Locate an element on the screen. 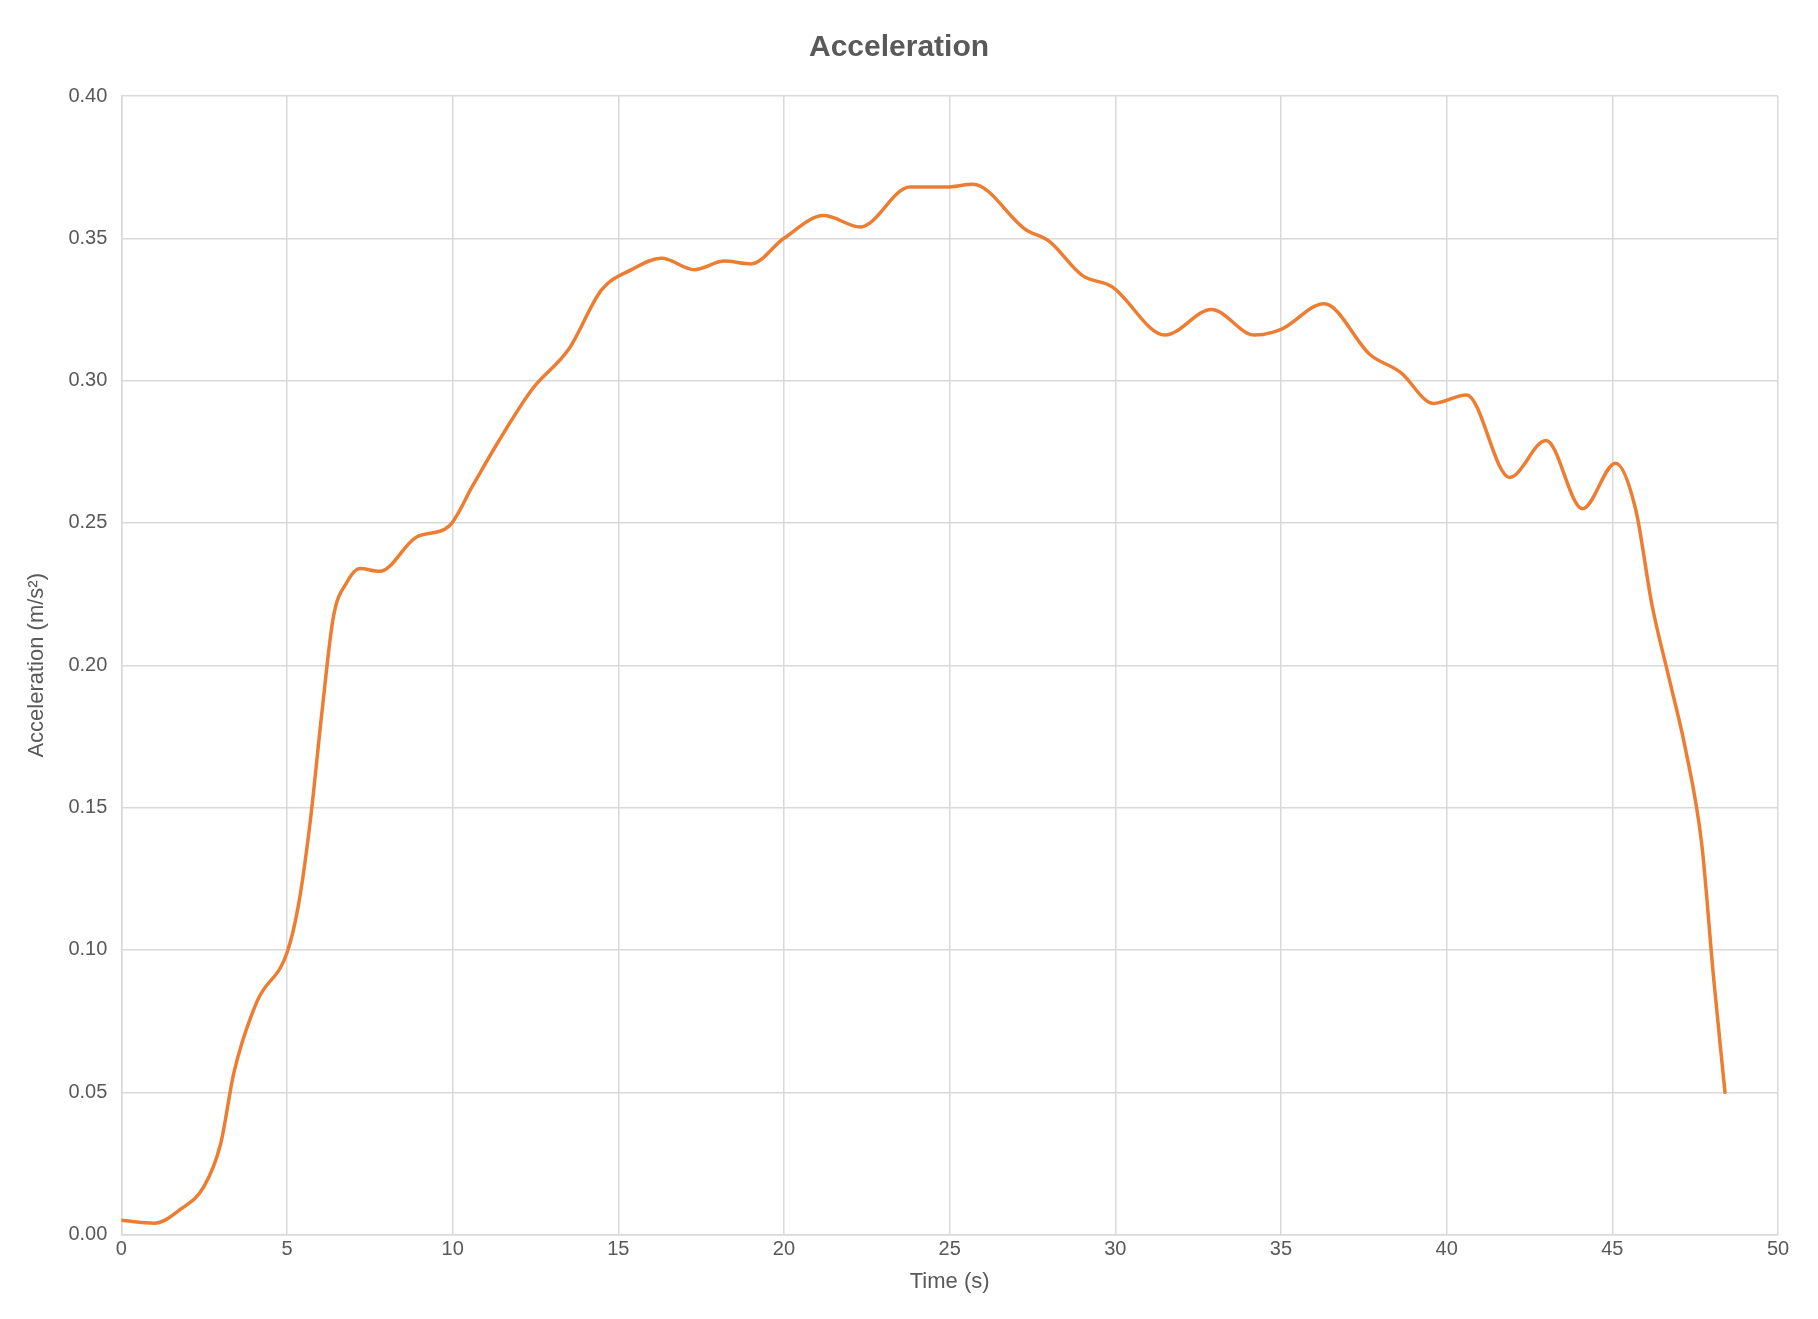  x-tick-label: 15 is located at coordinates (618, 1248).